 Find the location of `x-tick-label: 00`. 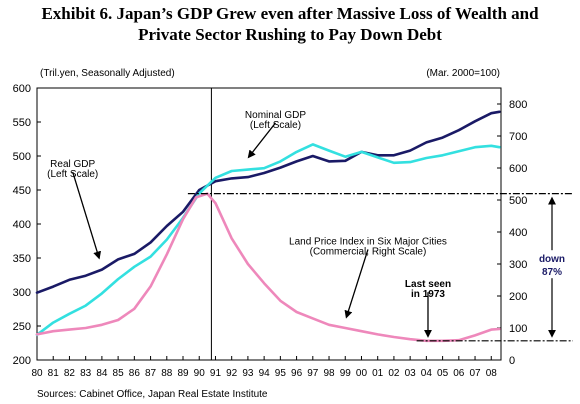

x-tick-label: 00 is located at coordinates (362, 373).